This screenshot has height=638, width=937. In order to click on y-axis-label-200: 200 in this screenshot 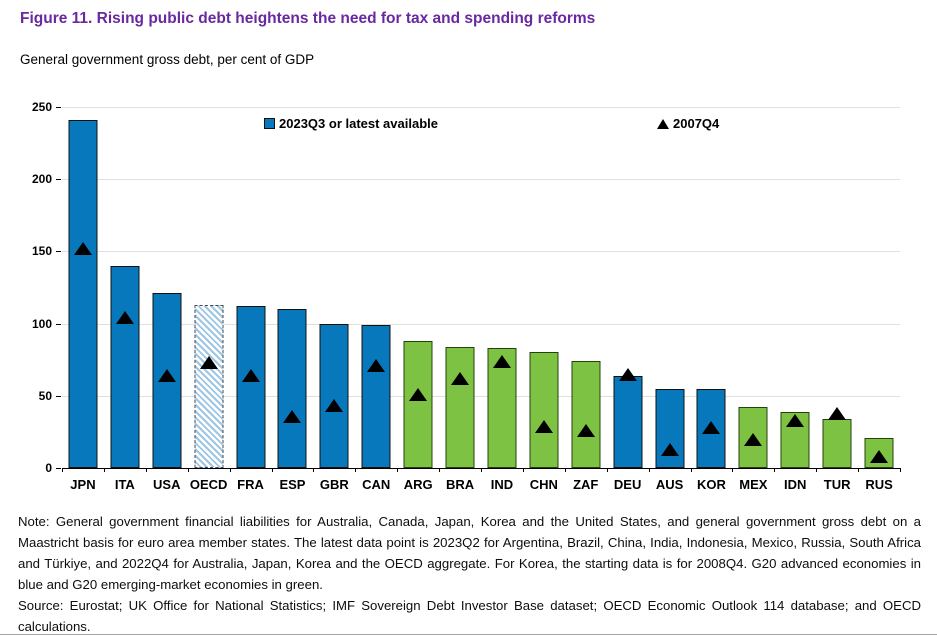, I will do `click(41, 179)`.